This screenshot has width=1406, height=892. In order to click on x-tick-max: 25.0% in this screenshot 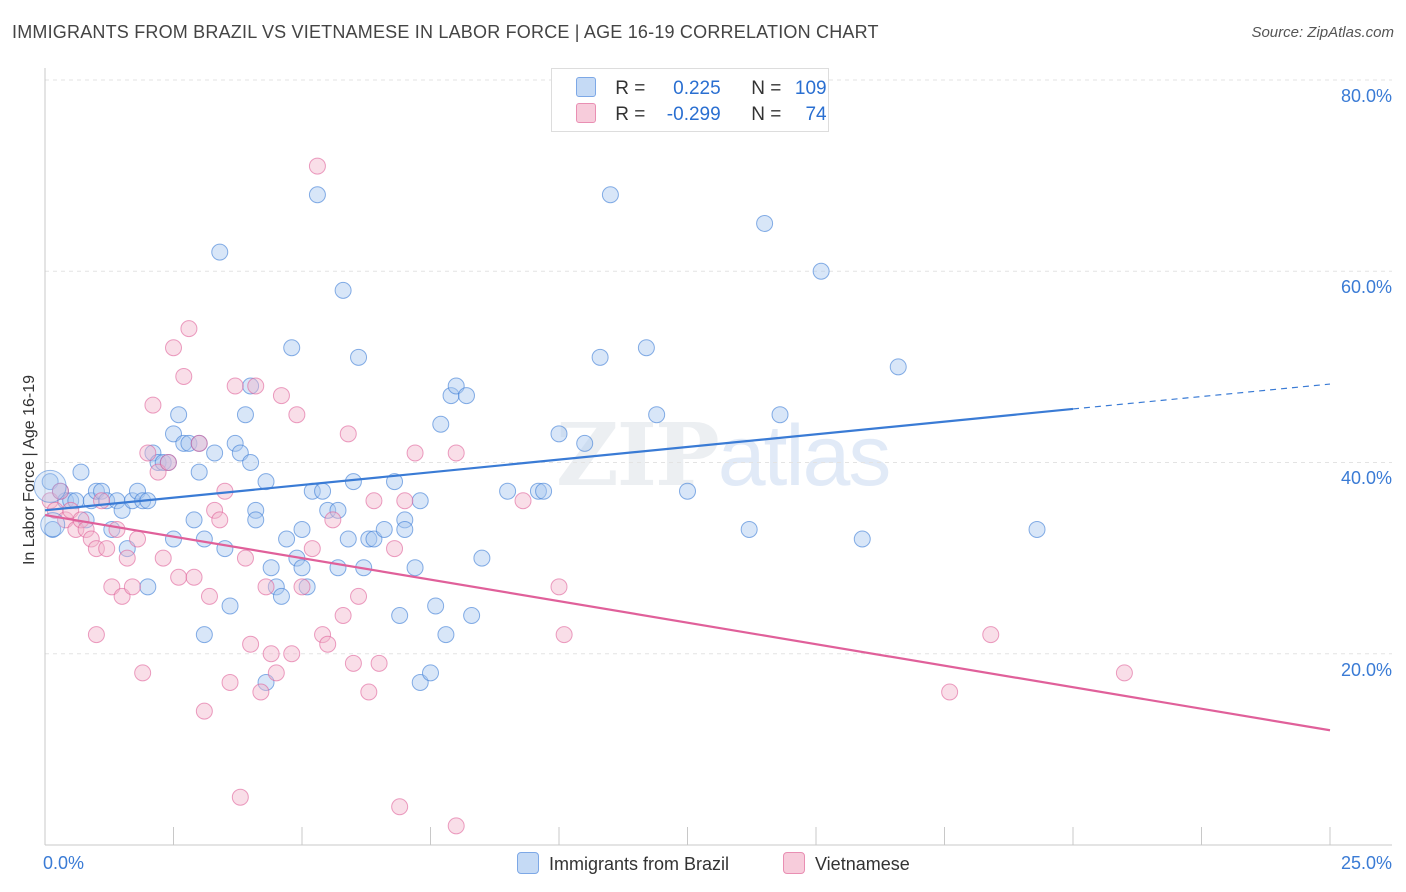, I will do `click(1366, 863)`.